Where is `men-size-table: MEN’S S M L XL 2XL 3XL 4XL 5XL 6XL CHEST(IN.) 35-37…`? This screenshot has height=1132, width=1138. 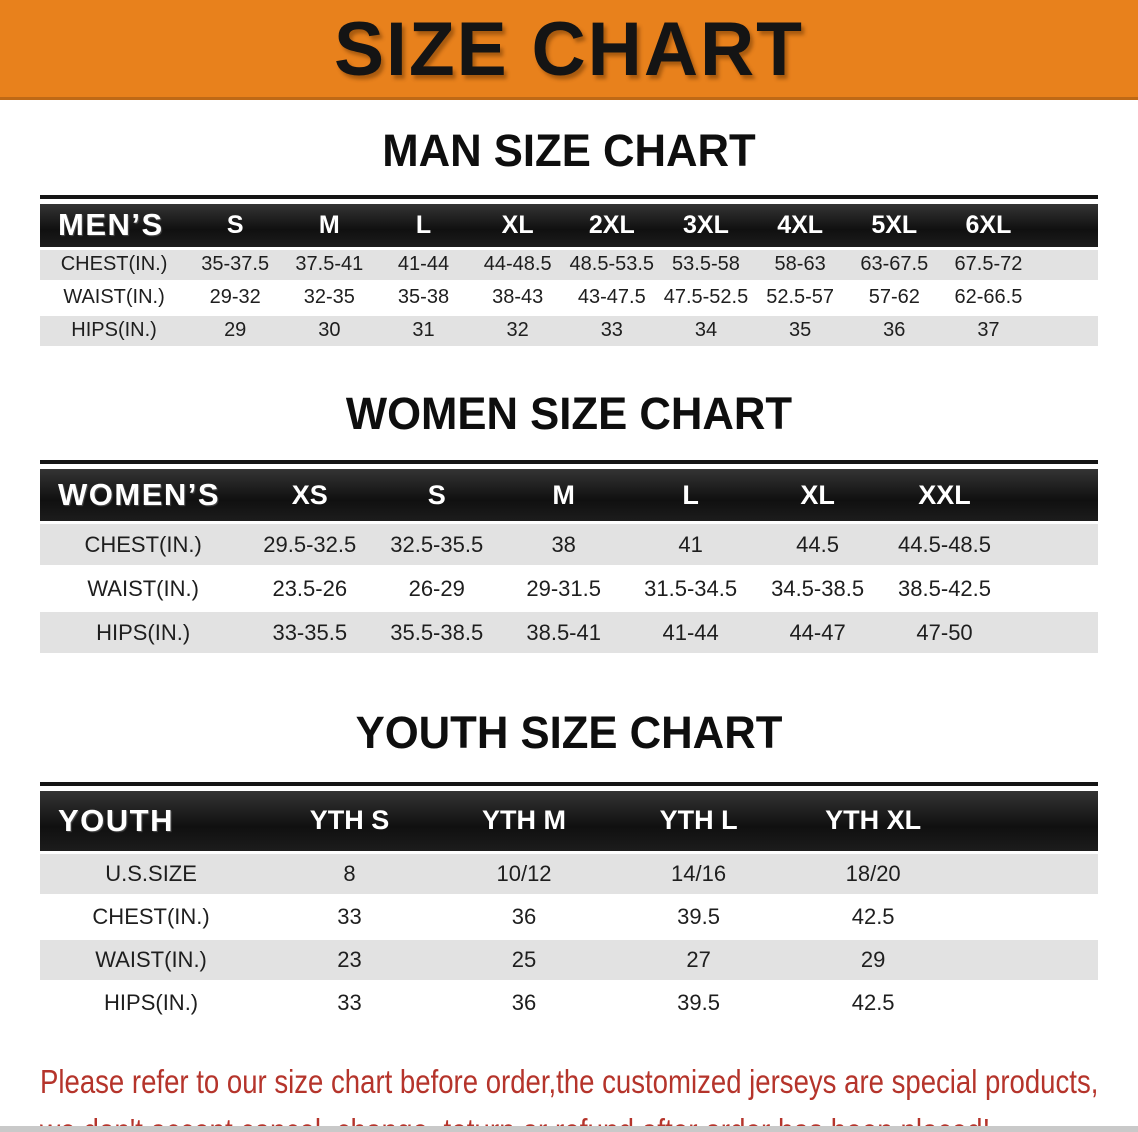
men-size-table: MEN’S S M L XL 2XL 3XL 4XL 5XL 6XL CHEST(IN.) 35-37… is located at coordinates (569, 275).